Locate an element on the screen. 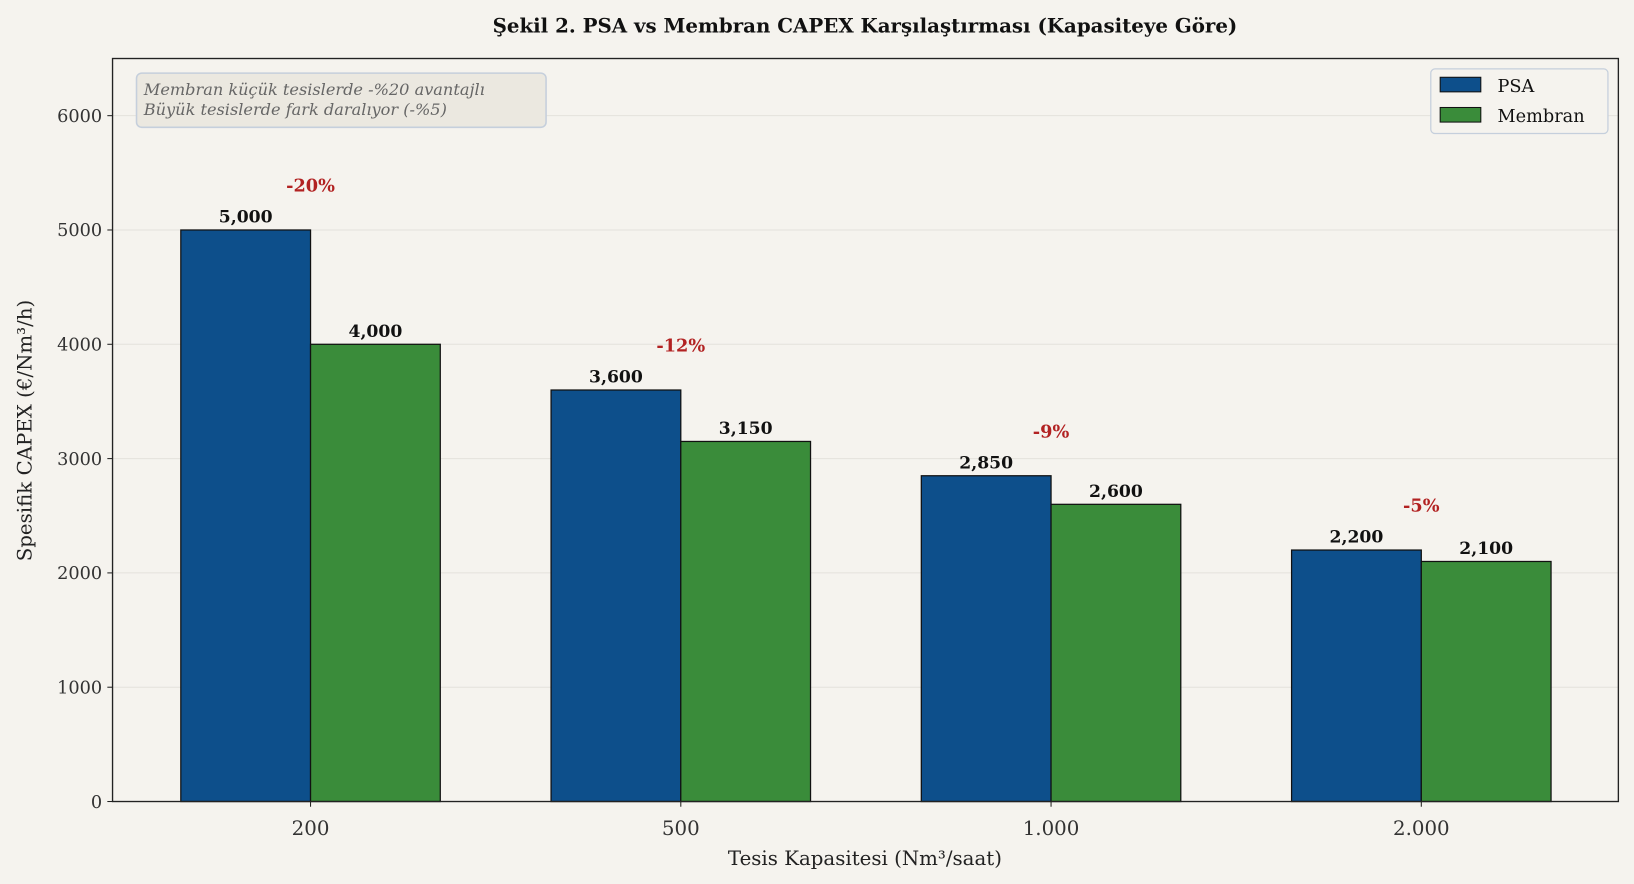  y-tick-label: 4000 is located at coordinates (79, 346).